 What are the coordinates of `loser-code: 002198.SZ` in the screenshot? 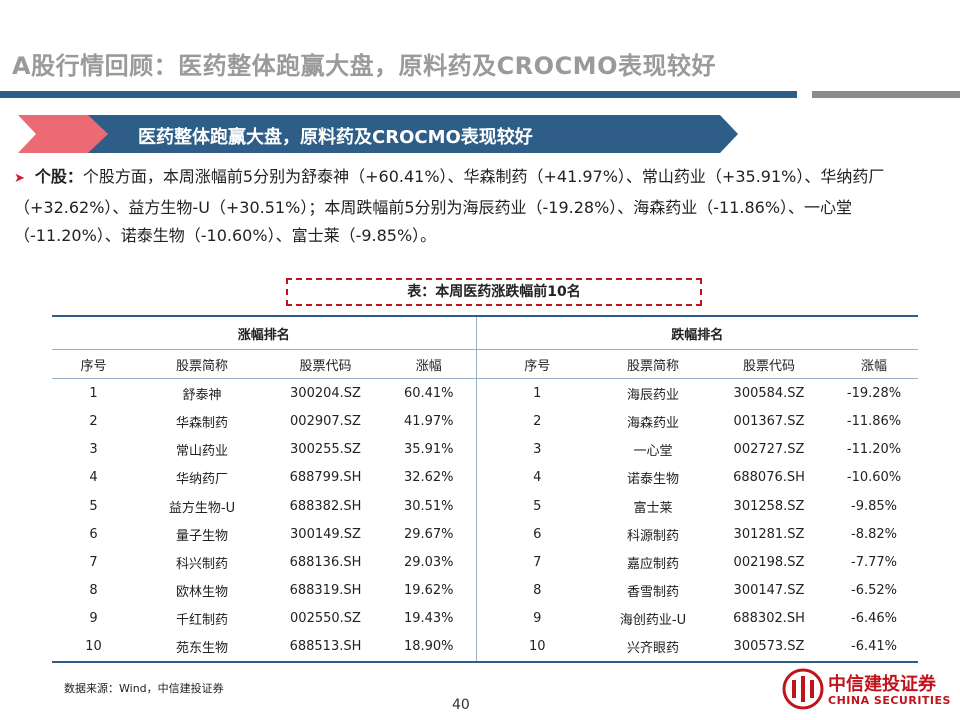 It's located at (769, 562).